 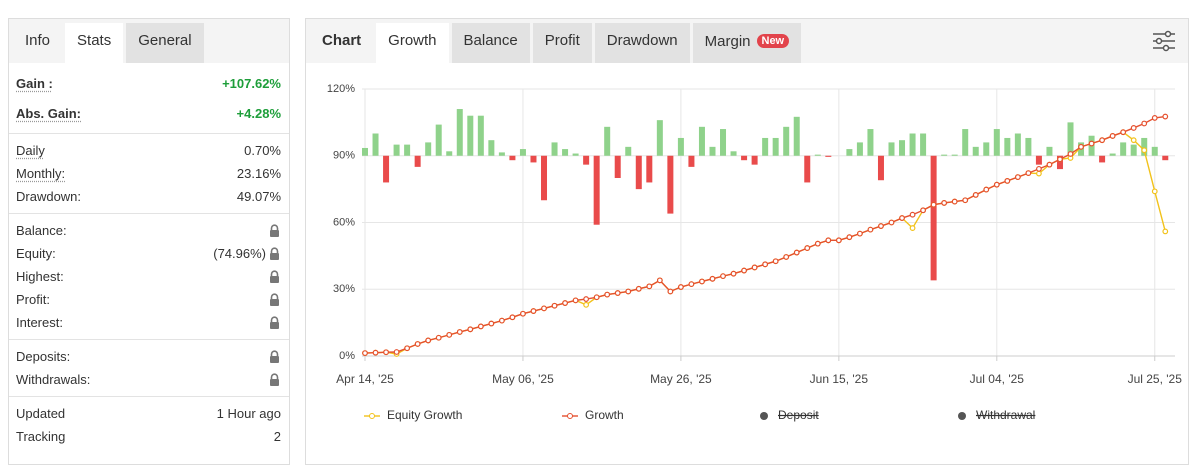 What do you see at coordinates (94, 43) in the screenshot?
I see `tab: Stats` at bounding box center [94, 43].